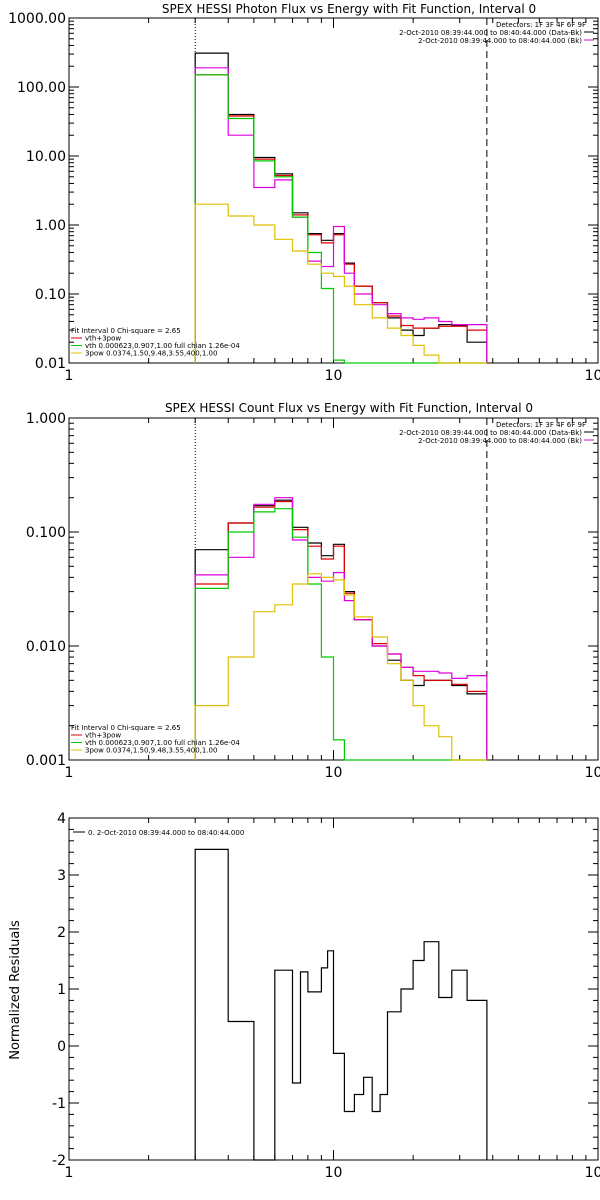 Image resolution: width=600 pixels, height=1200 pixels. What do you see at coordinates (61, 933) in the screenshot?
I see `y-tick-label: 2` at bounding box center [61, 933].